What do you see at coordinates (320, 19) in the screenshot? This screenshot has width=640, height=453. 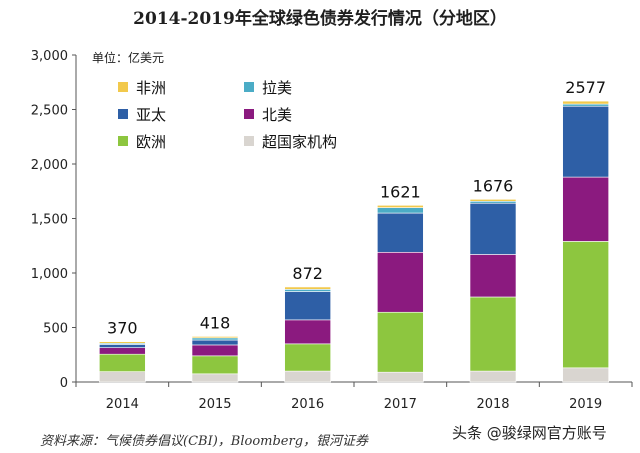 I see `chart-title: 2014-2019年全球绿色债券发行情况（分地区）` at bounding box center [320, 19].